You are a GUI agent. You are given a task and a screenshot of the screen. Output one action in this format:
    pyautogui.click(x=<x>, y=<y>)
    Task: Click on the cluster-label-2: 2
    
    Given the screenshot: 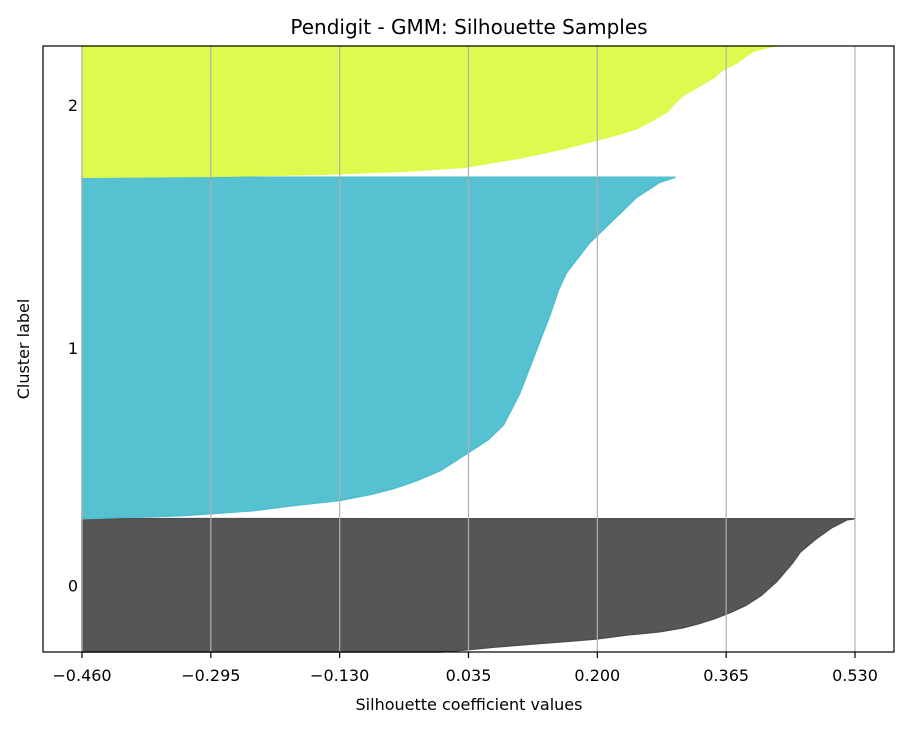 What is the action you would take?
    pyautogui.click(x=73, y=105)
    